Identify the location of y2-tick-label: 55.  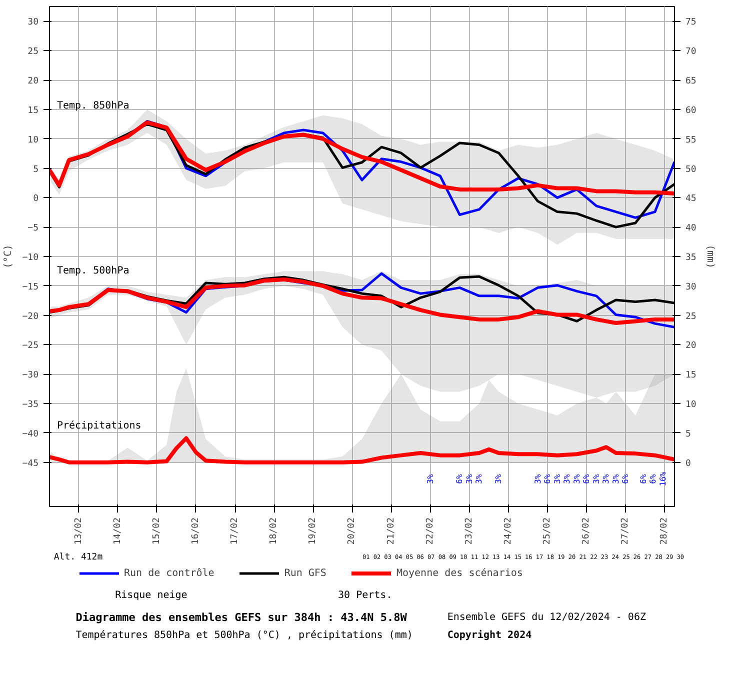
(691, 140).